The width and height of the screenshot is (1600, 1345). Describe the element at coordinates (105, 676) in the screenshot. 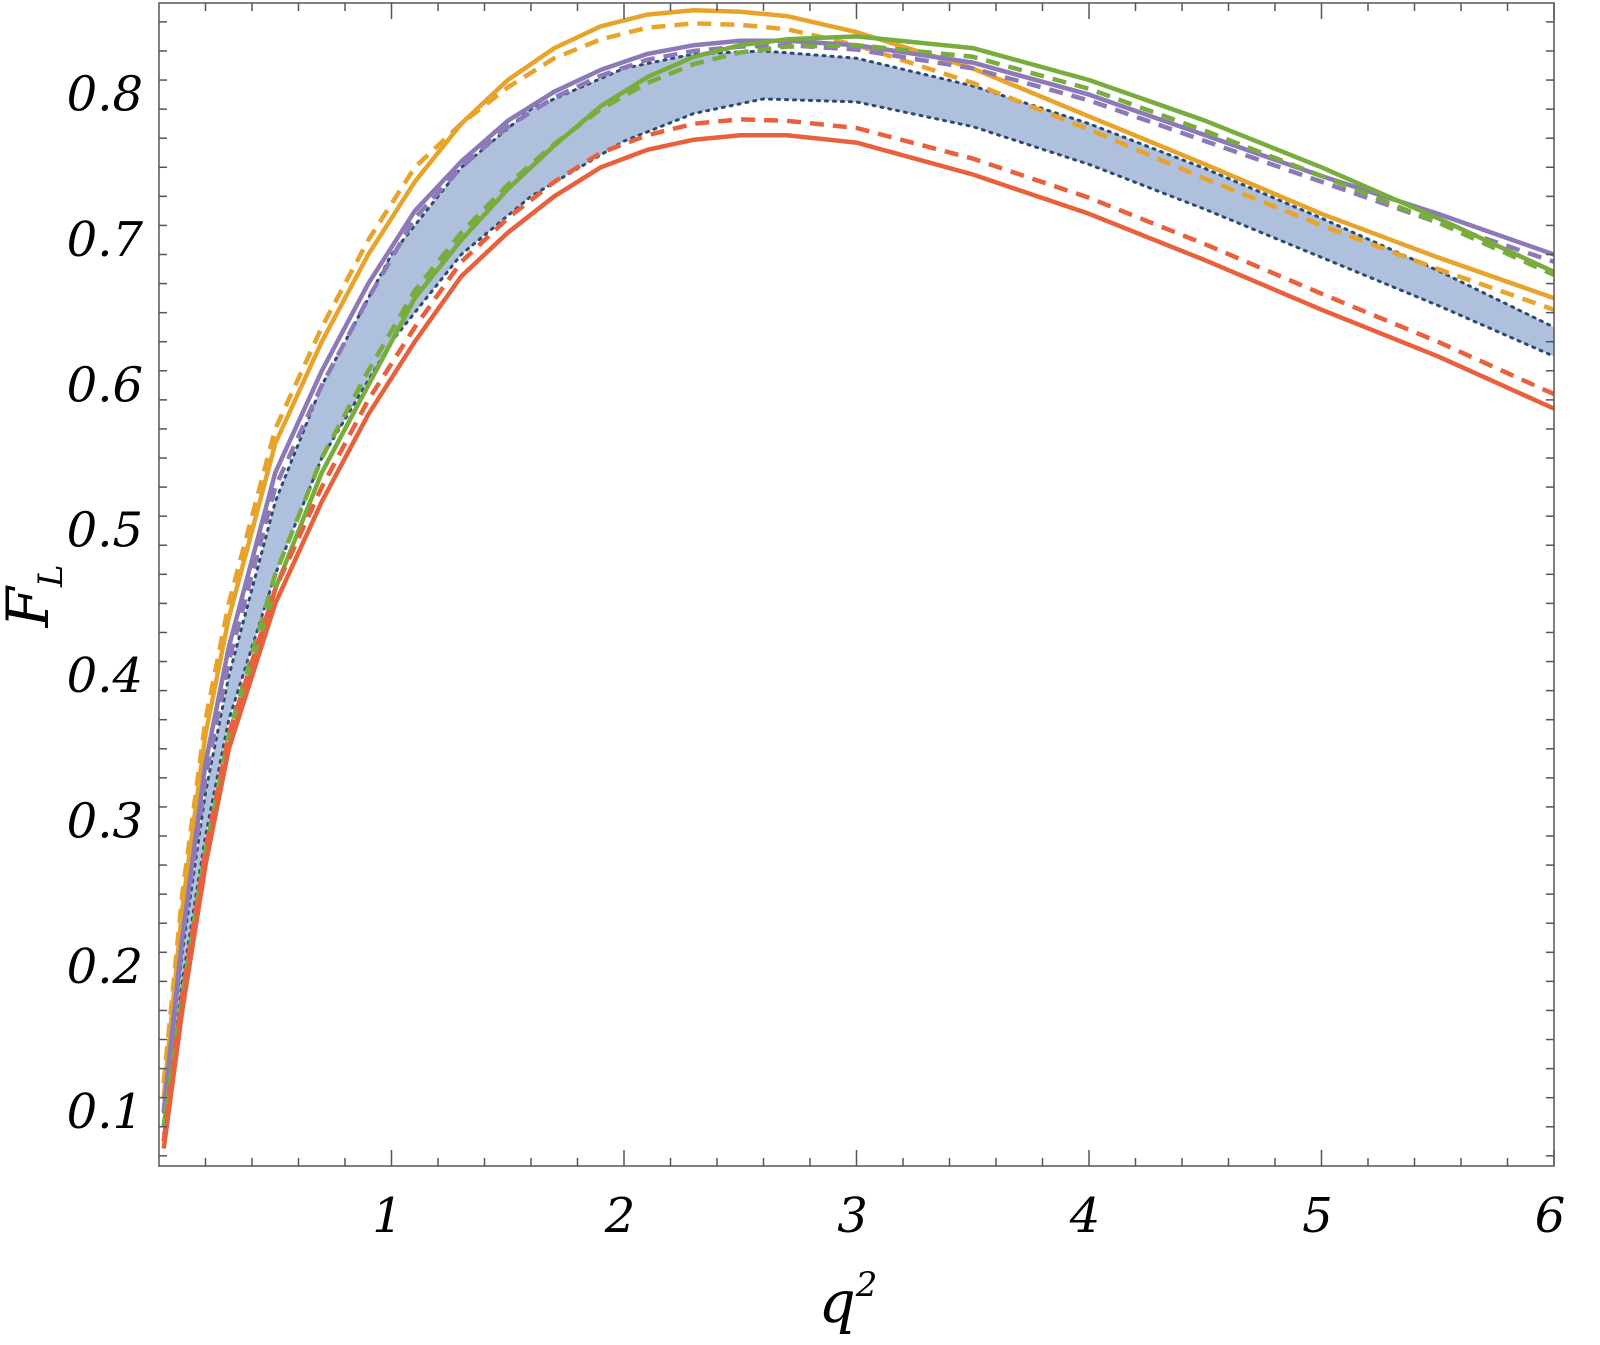

I see `y-tick-label: 0.4` at that location.